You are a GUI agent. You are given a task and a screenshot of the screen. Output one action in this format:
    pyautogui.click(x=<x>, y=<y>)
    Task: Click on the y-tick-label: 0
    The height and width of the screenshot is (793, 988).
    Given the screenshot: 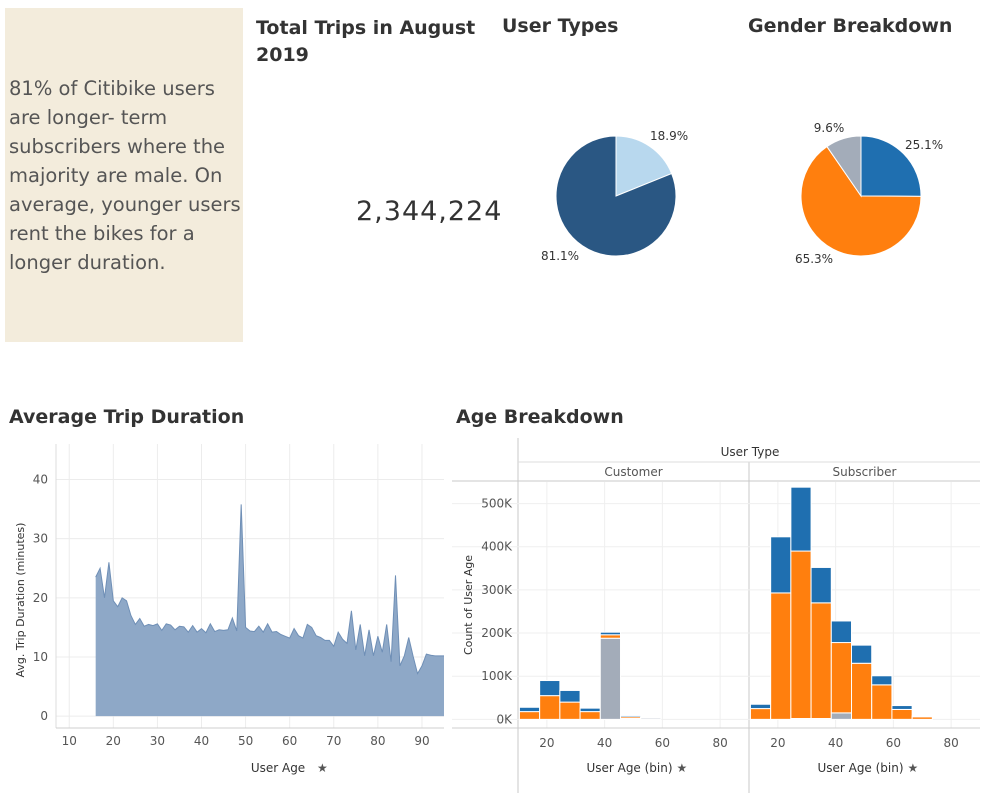 What is the action you would take?
    pyautogui.click(x=44, y=716)
    